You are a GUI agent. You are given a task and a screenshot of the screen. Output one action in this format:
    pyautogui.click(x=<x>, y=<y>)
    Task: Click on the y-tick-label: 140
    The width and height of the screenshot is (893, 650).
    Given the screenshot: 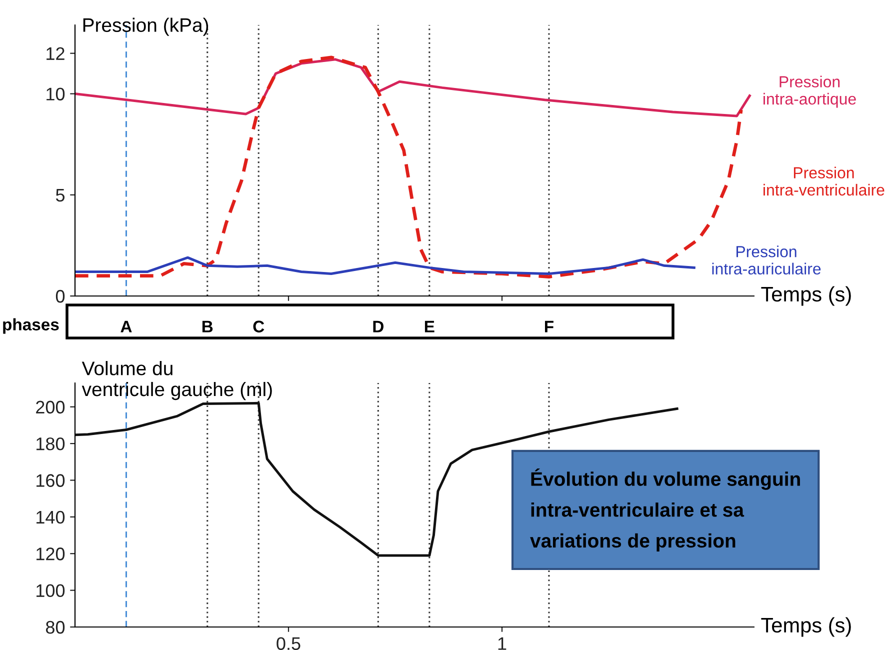 What is the action you would take?
    pyautogui.click(x=50, y=517)
    